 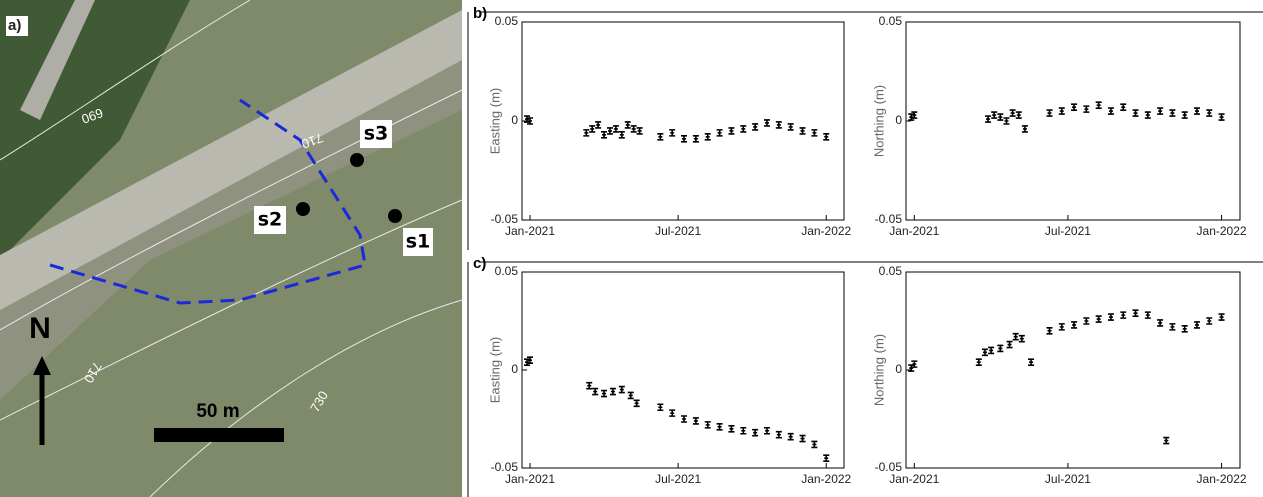 I want to click on site-s1, so click(x=395, y=216).